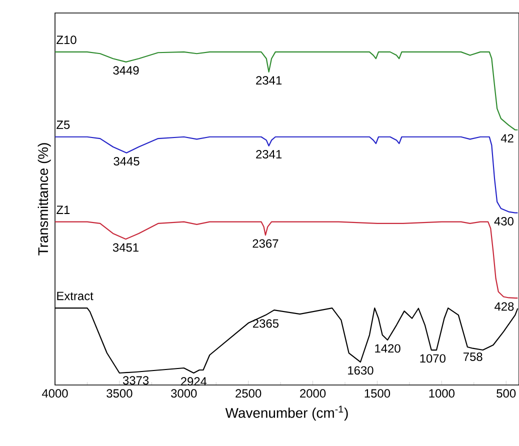 This screenshot has height=446, width=519. What do you see at coordinates (472, 356) in the screenshot?
I see `annotation: 758` at bounding box center [472, 356].